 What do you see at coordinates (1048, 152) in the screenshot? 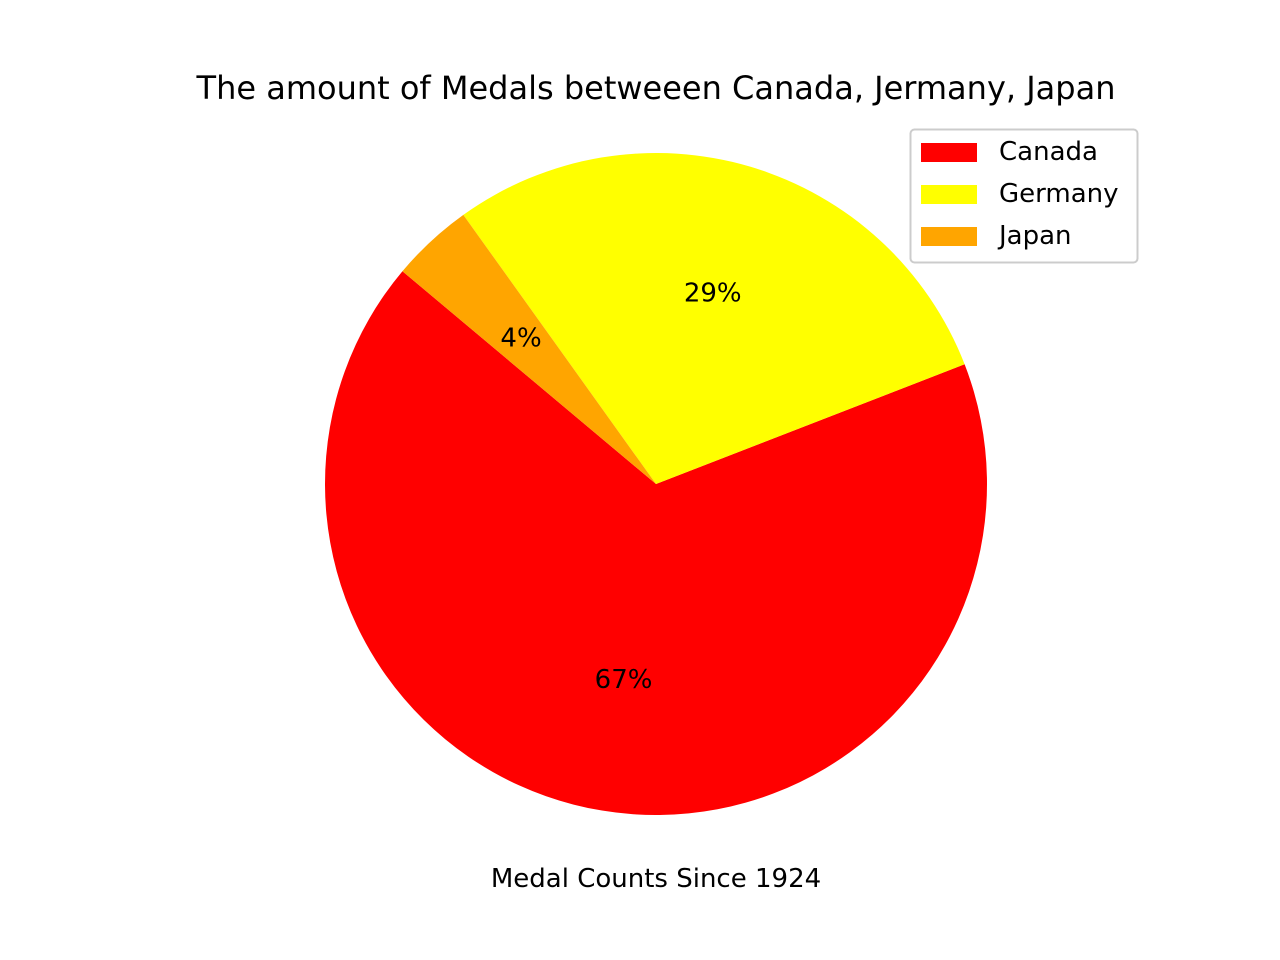
I see `legend-label-canada: Canada` at bounding box center [1048, 152].